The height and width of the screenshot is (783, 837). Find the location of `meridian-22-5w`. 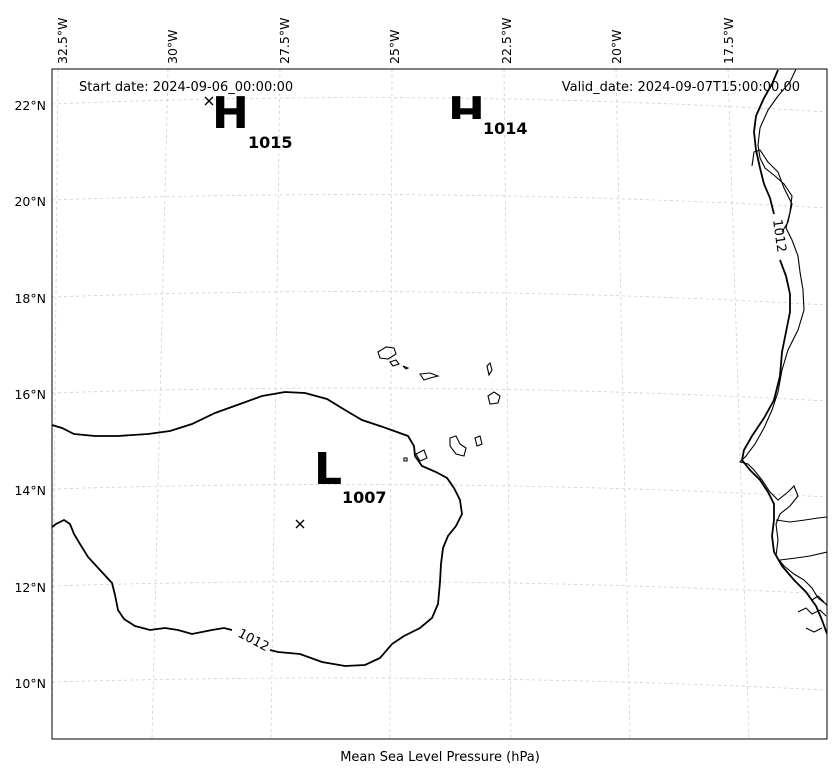

meridian-22-5w is located at coordinates (507, 404).